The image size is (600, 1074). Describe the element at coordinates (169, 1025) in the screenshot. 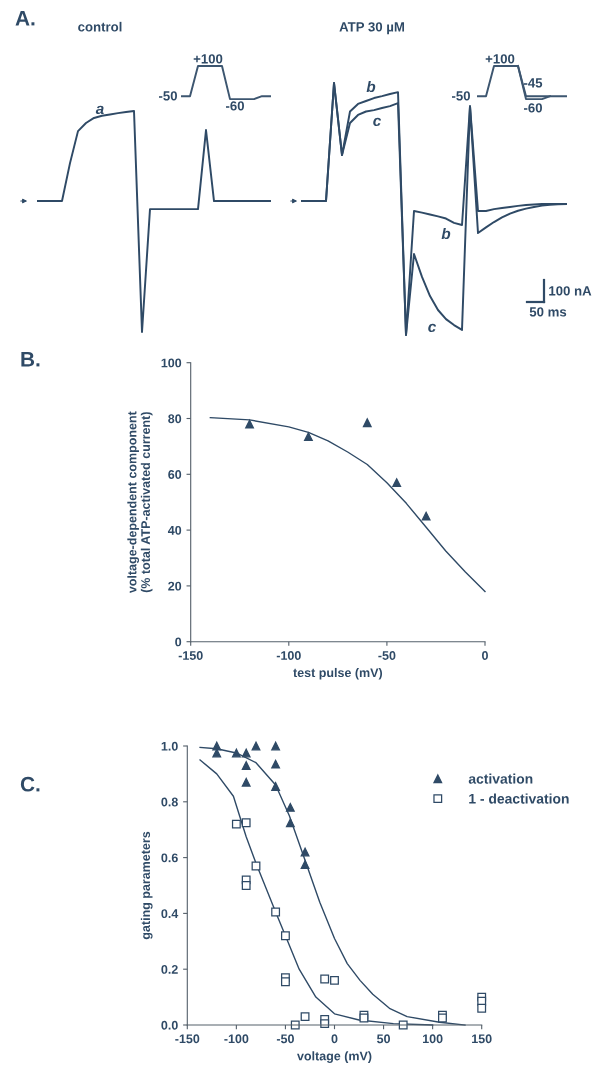

I see `y-tick-label: 0.0` at that location.